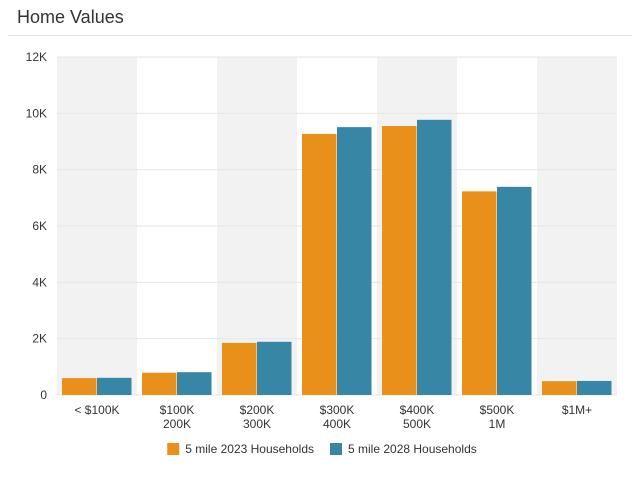 This screenshot has width=632, height=477. I want to click on x-tick-label: $300K 400K, so click(337, 417).